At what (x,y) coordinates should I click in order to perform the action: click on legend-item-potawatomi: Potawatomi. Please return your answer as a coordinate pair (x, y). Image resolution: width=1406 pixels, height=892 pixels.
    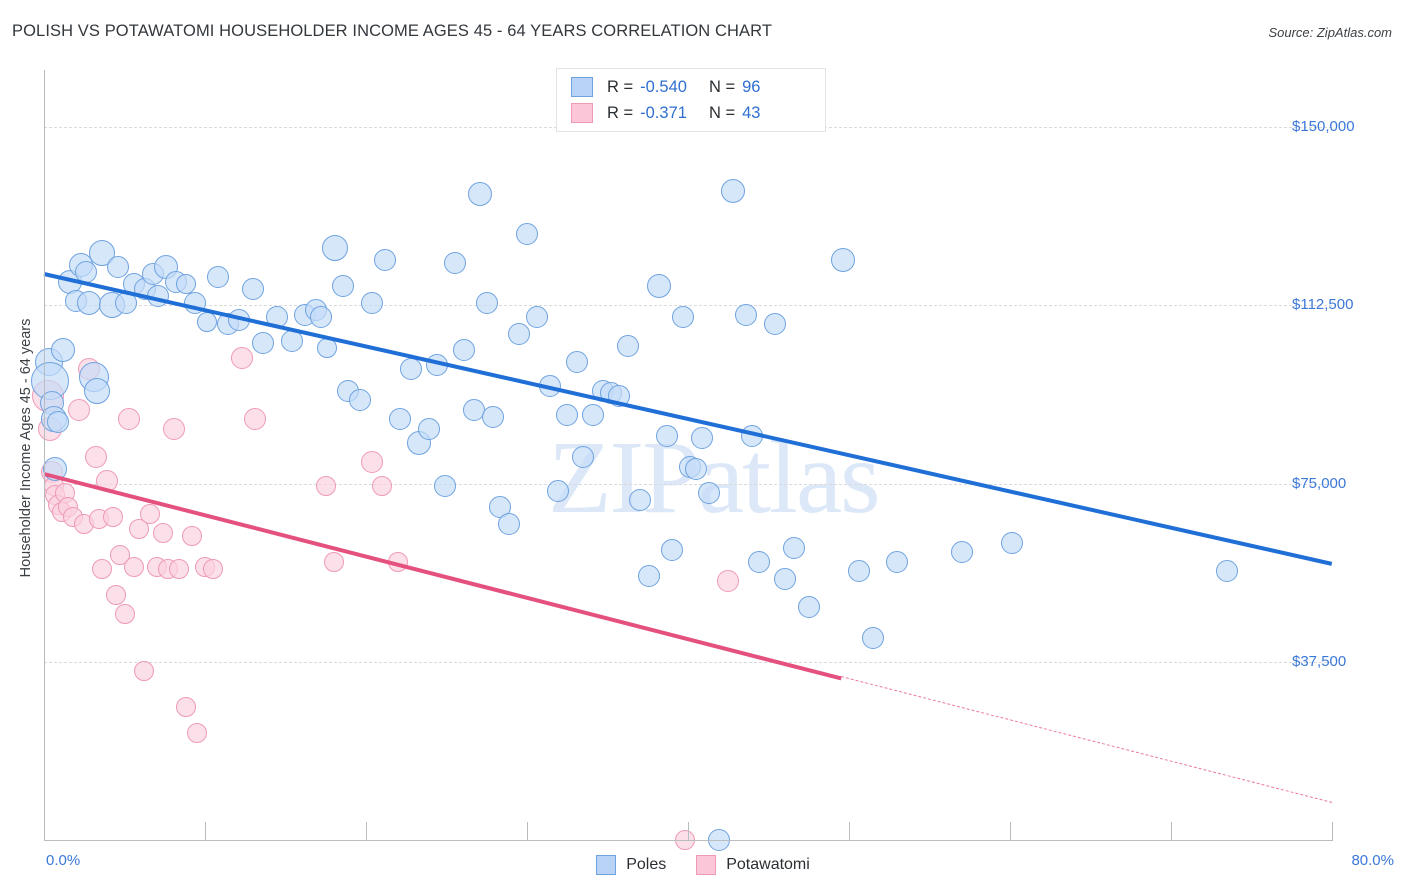
    Looking at the image, I should click on (753, 865).